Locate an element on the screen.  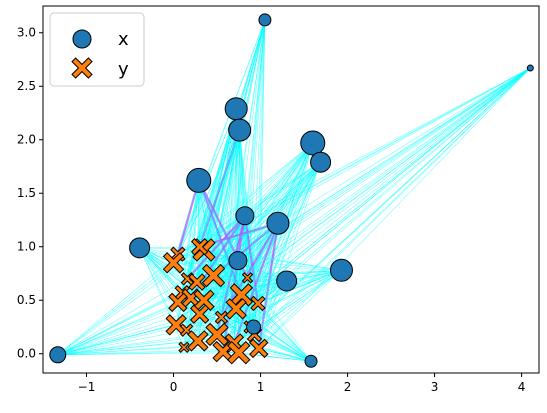
x-tick-label: 1 is located at coordinates (261, 387).